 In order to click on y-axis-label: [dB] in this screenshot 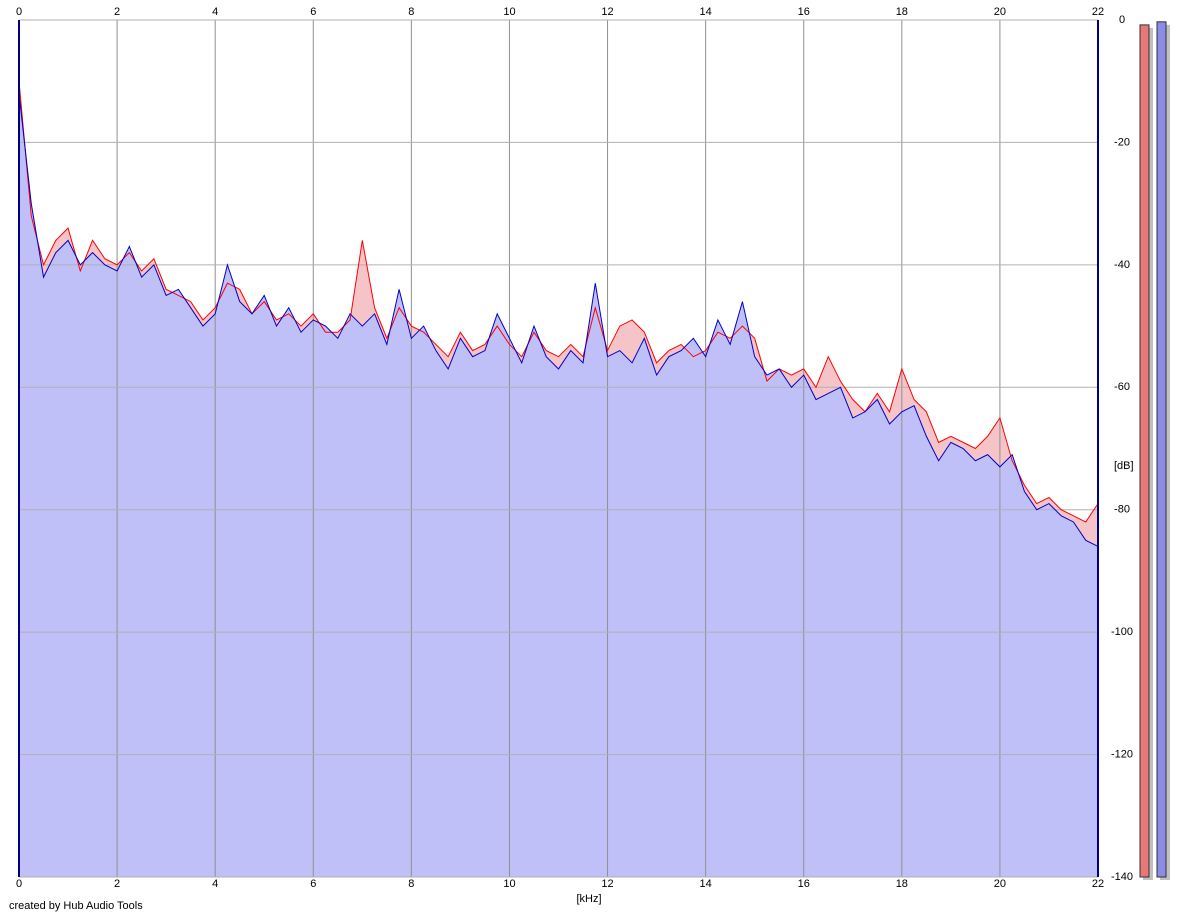, I will do `click(1124, 466)`.